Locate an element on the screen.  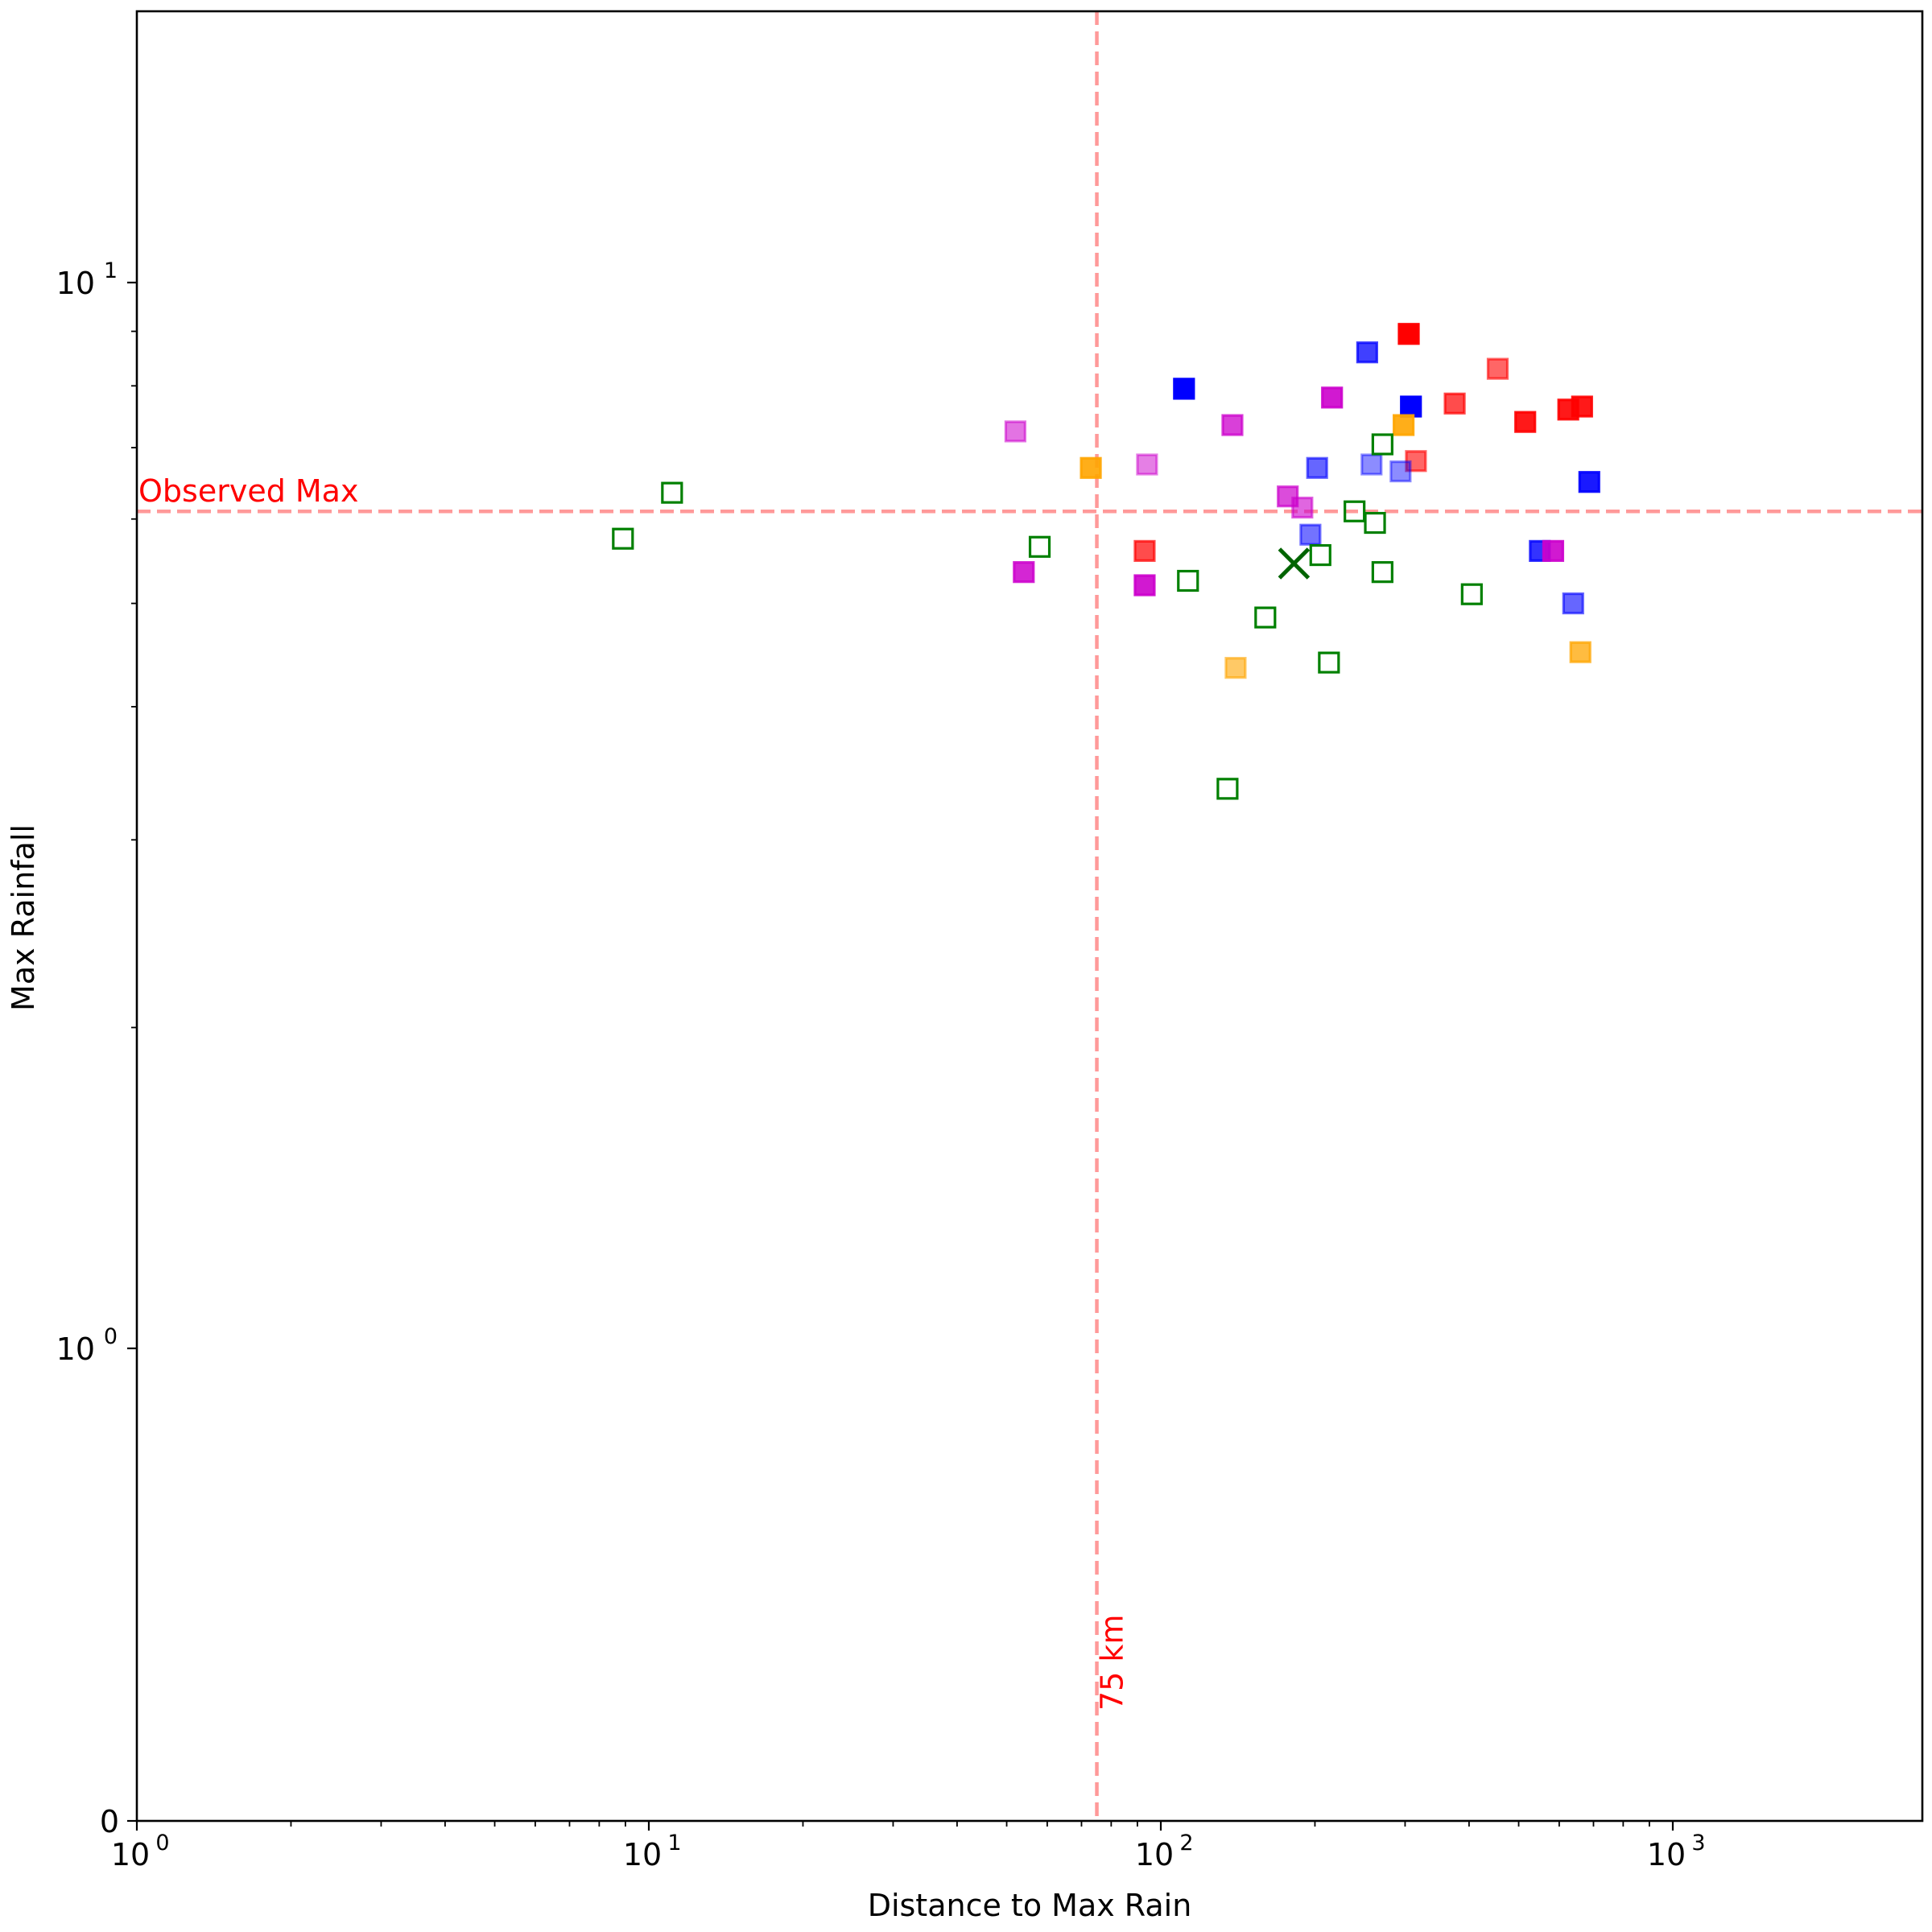
distance-threshold-label: 75 km is located at coordinates (1112, 1663).